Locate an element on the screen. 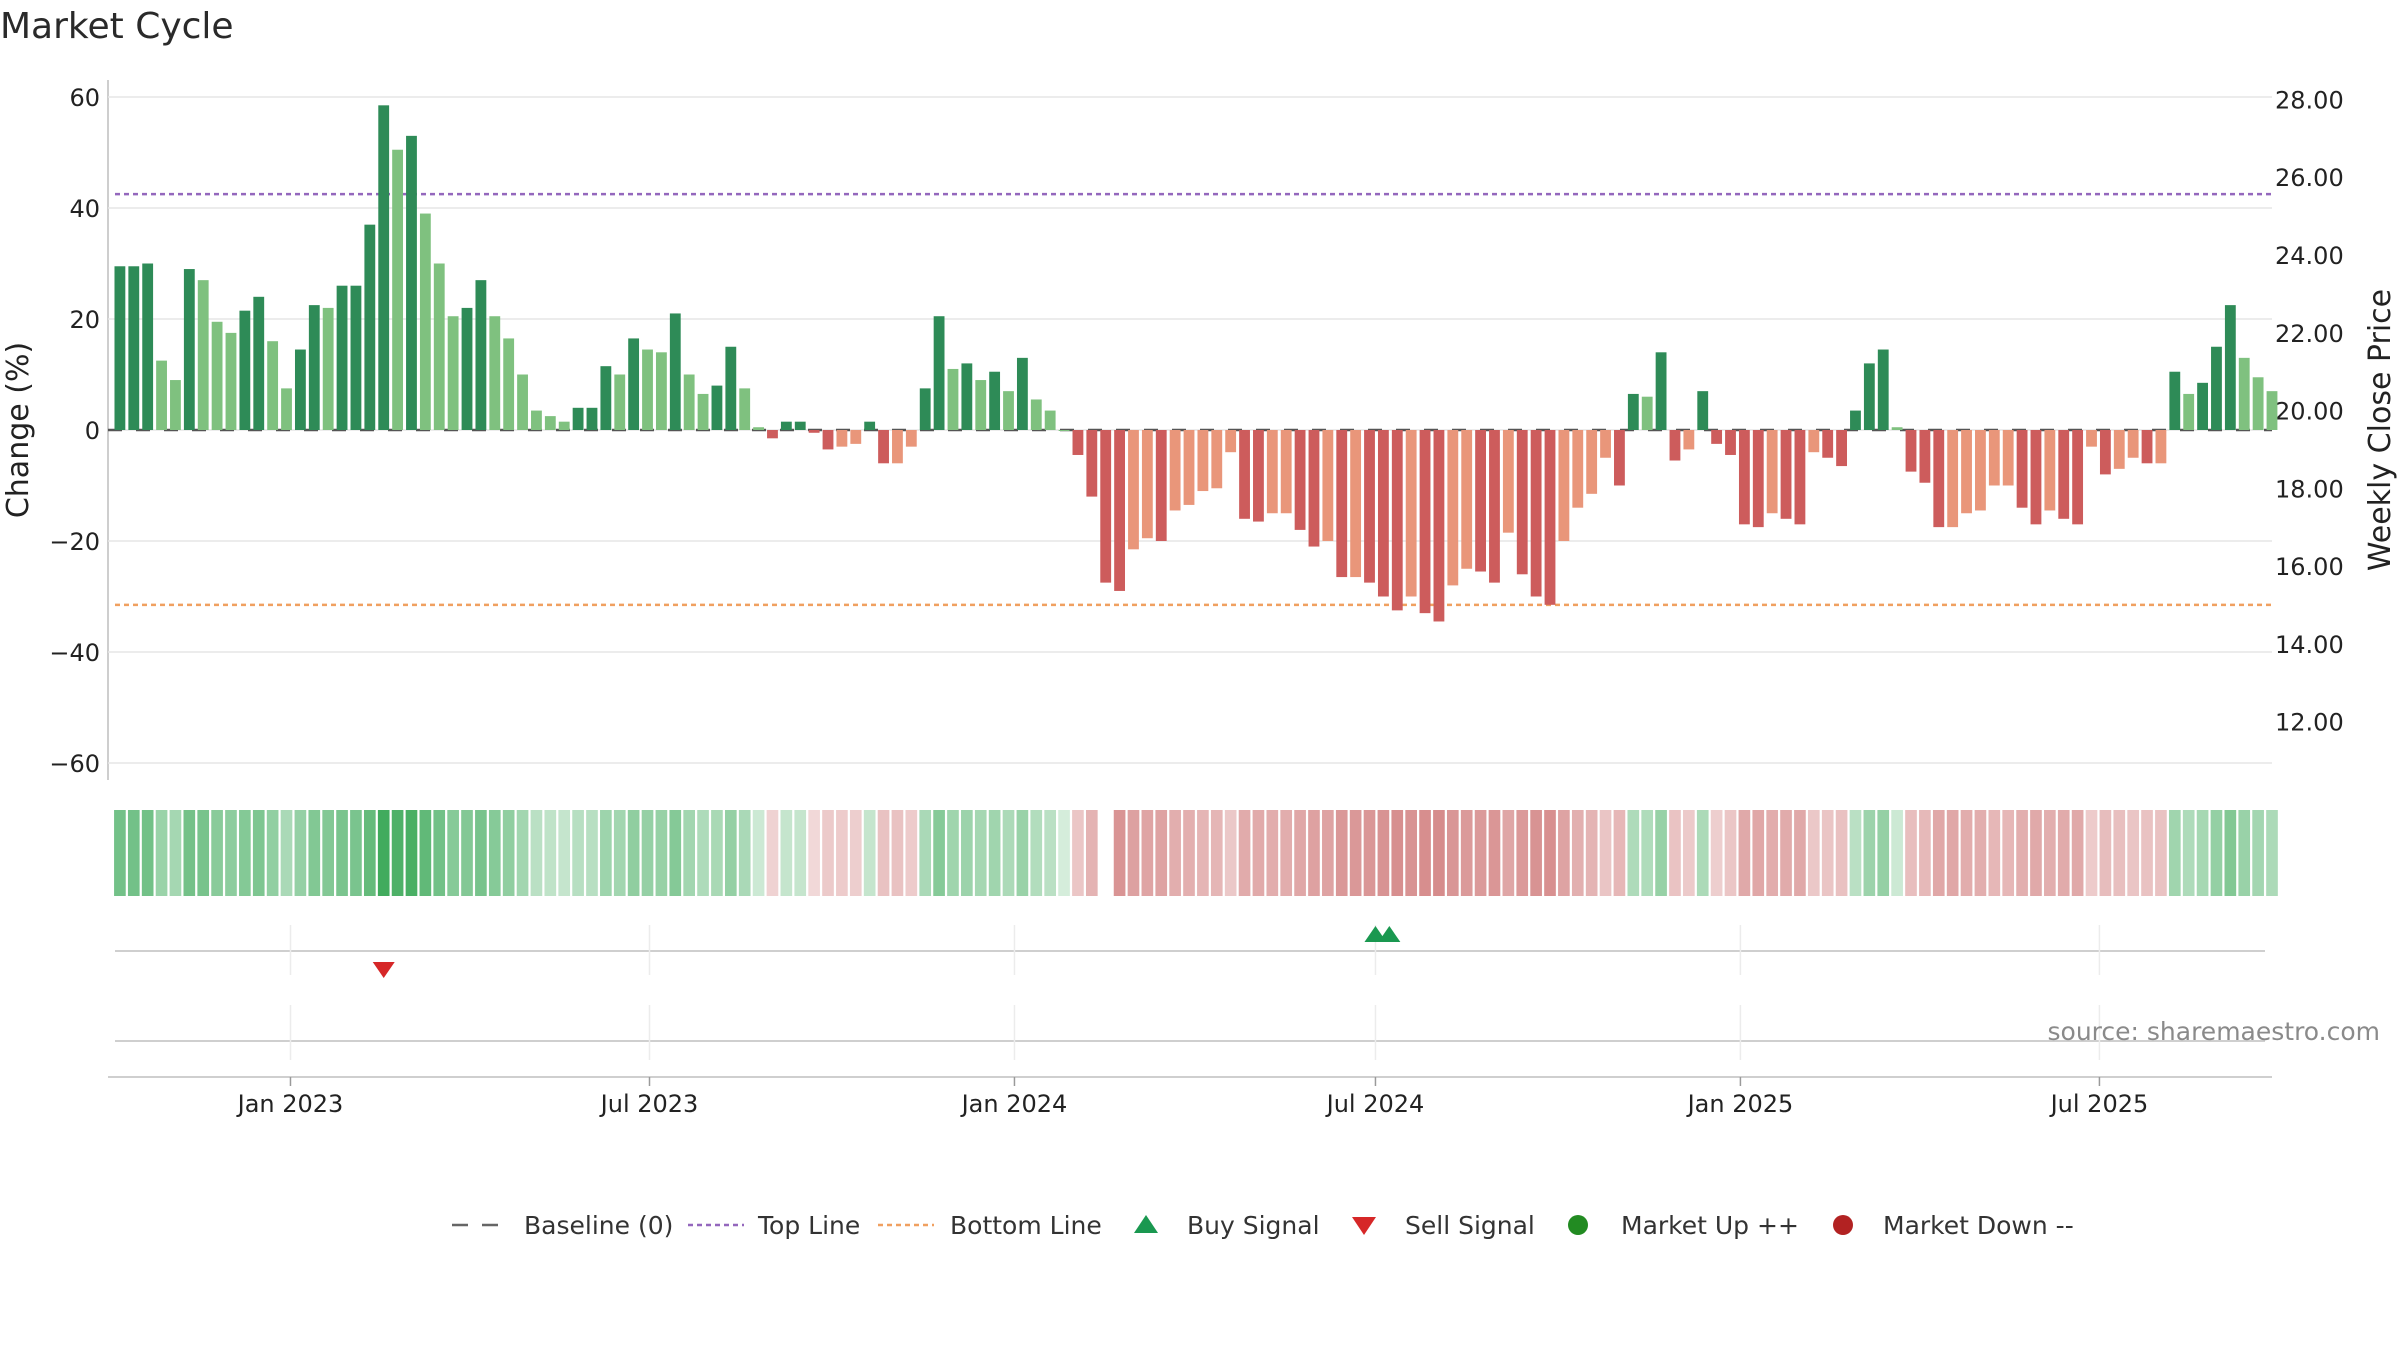 This screenshot has width=2400, height=1350. y-tick-label: −20 is located at coordinates (74, 542).